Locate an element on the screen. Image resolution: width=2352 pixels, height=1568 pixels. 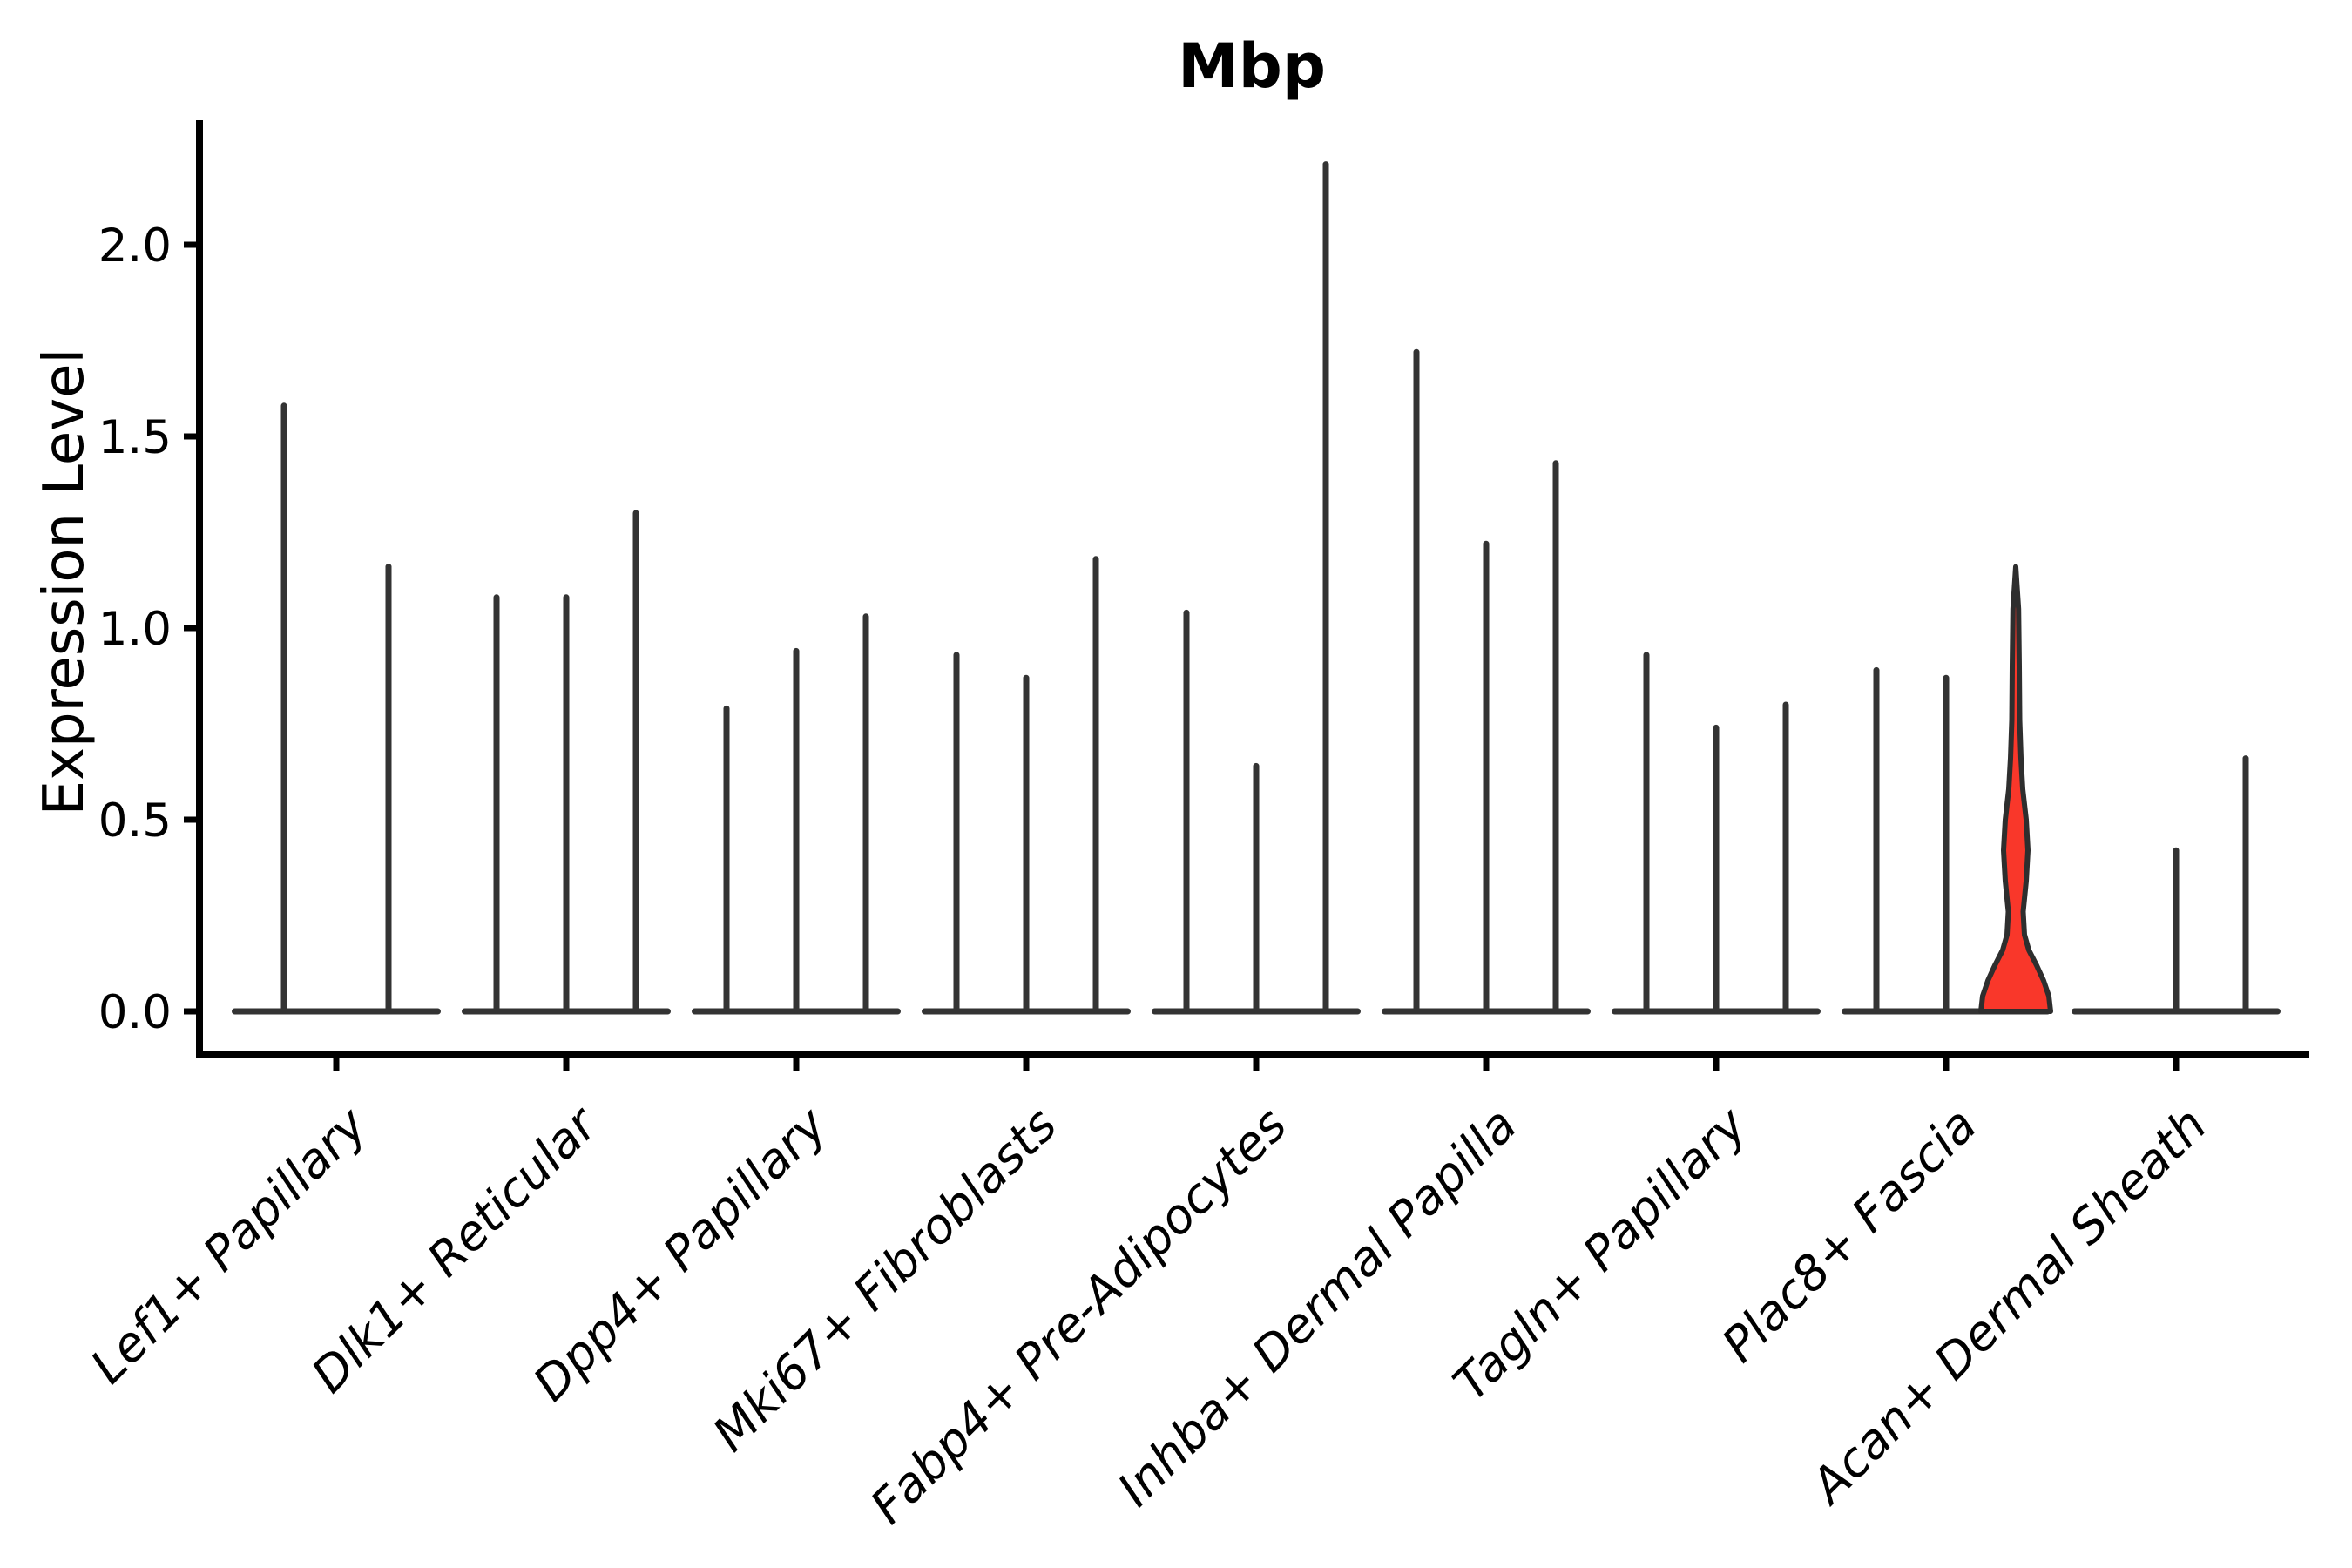
y-tick-label: 0.0 is located at coordinates (135, 1013).